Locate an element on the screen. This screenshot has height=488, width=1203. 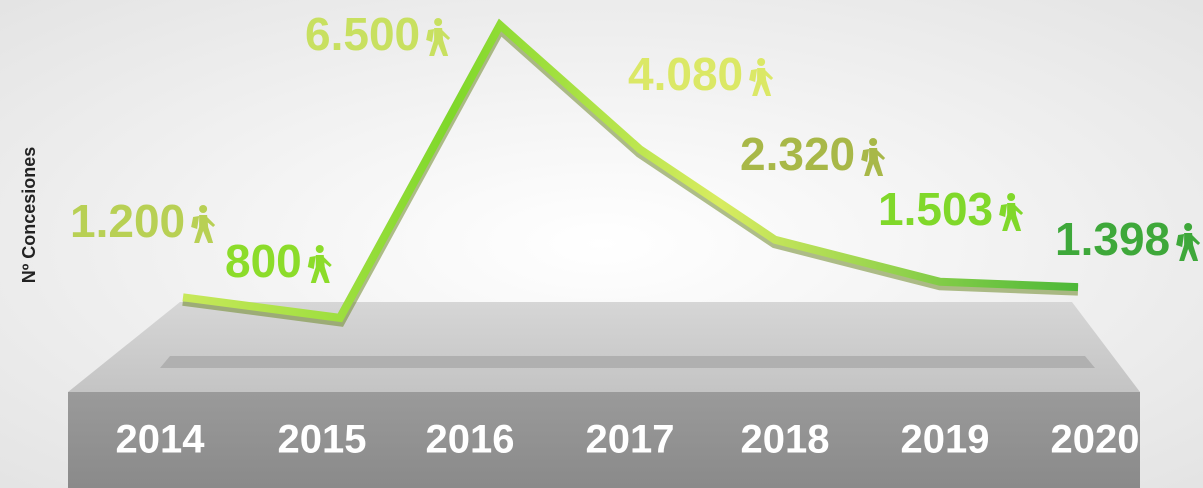
data-label: 1.503 is located at coordinates (935, 209).